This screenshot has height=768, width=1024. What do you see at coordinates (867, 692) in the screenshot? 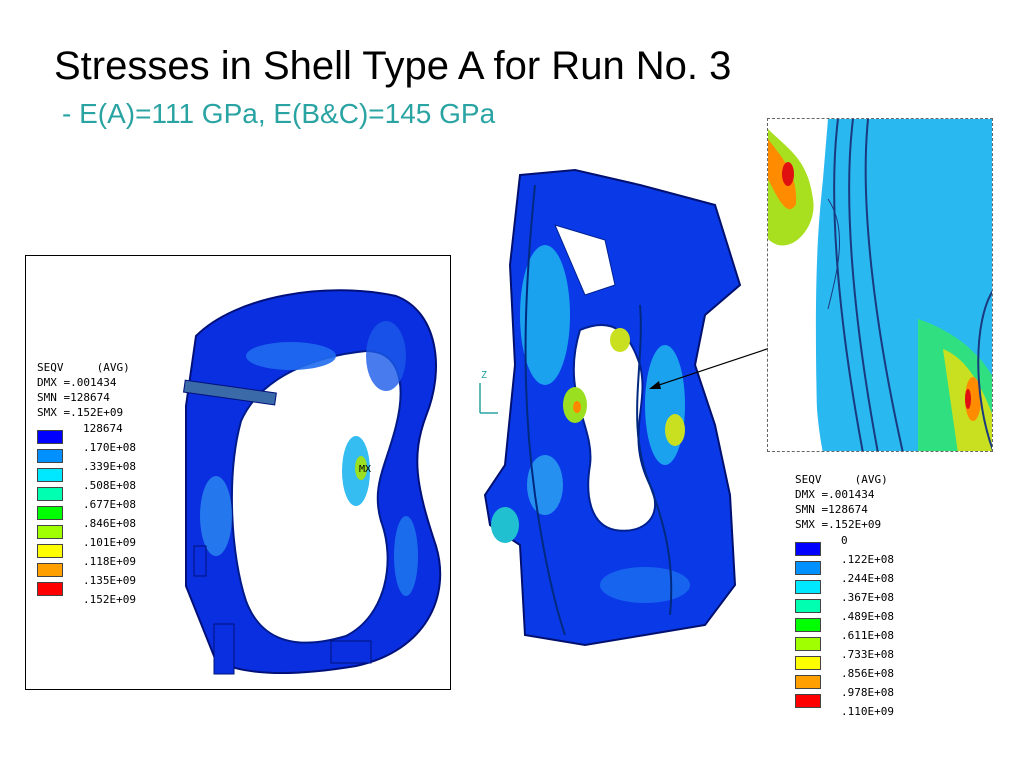
I see `legend-value: .978E+08` at bounding box center [867, 692].